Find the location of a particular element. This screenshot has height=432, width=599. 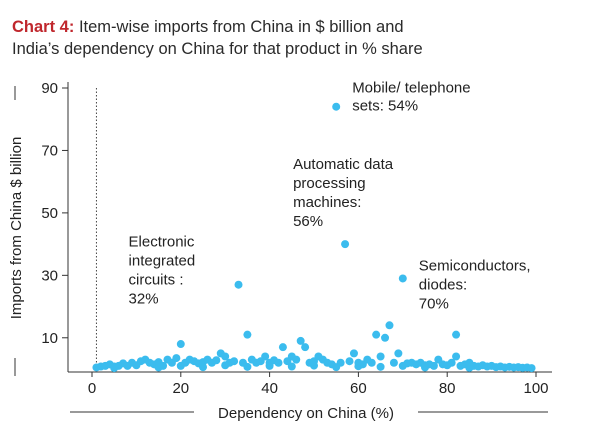

annotation-line: Semiconductors, is located at coordinates (475, 265).